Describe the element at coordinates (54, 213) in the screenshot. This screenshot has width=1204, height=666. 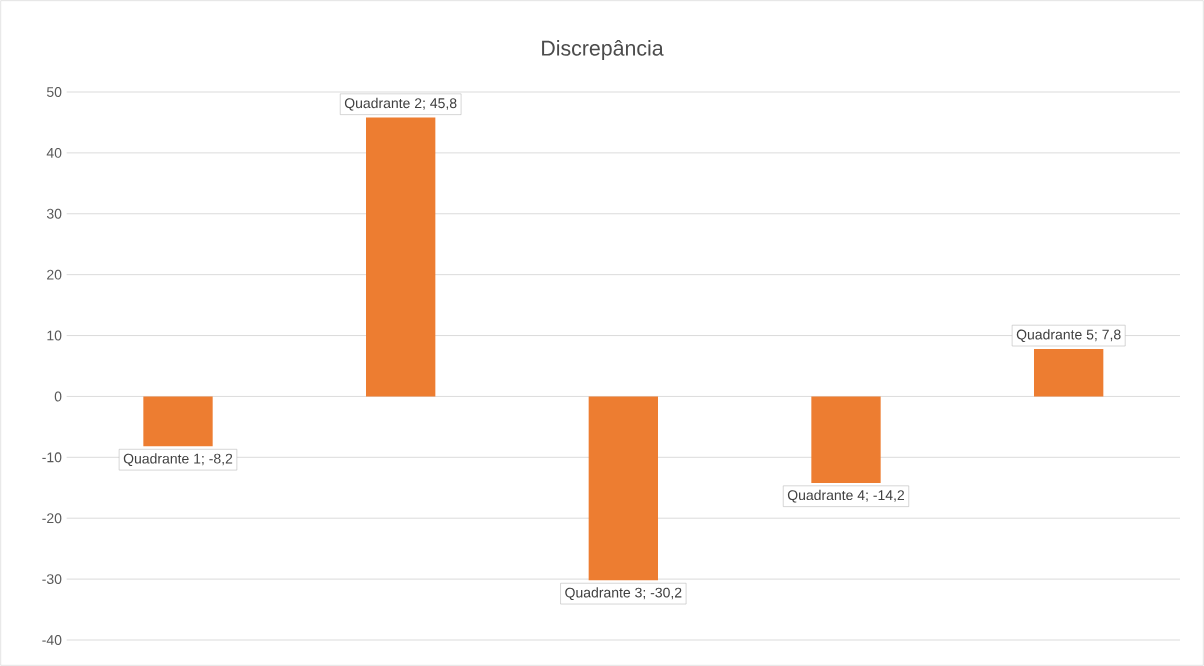
I see `y-tick-label: 30` at that location.